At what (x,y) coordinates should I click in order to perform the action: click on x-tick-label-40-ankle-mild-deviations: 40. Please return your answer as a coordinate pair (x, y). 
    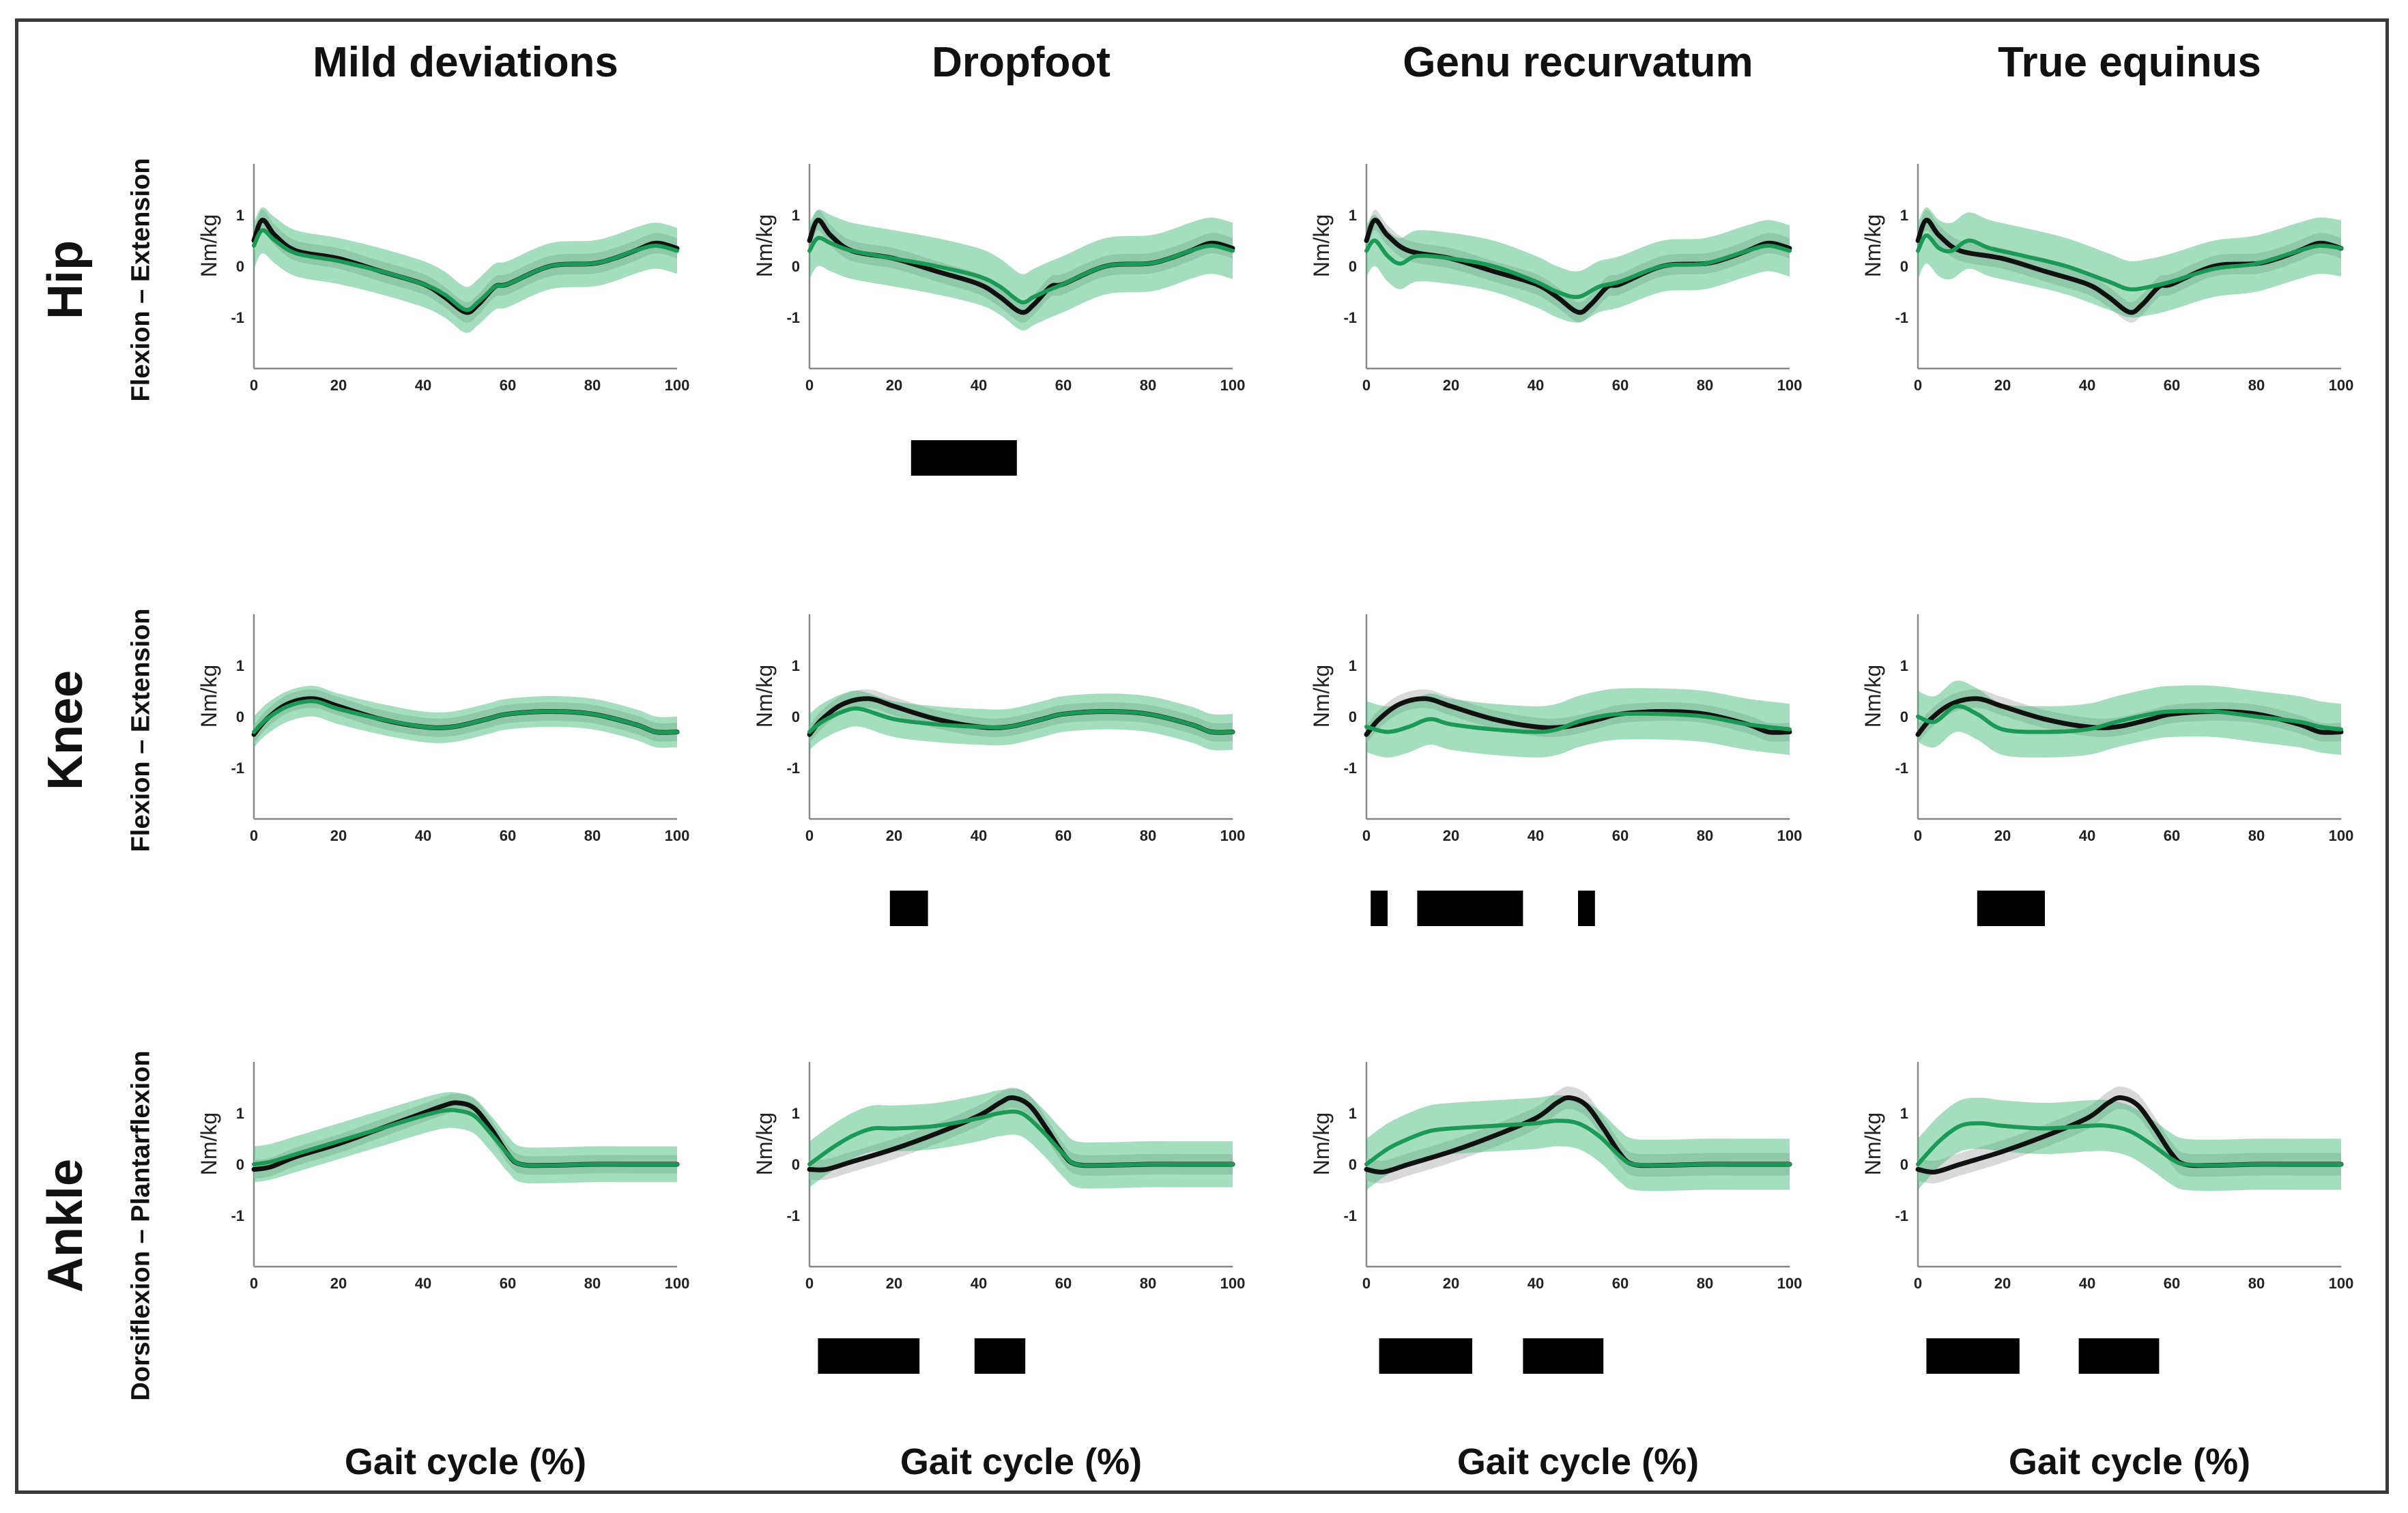
    Looking at the image, I should click on (423, 1283).